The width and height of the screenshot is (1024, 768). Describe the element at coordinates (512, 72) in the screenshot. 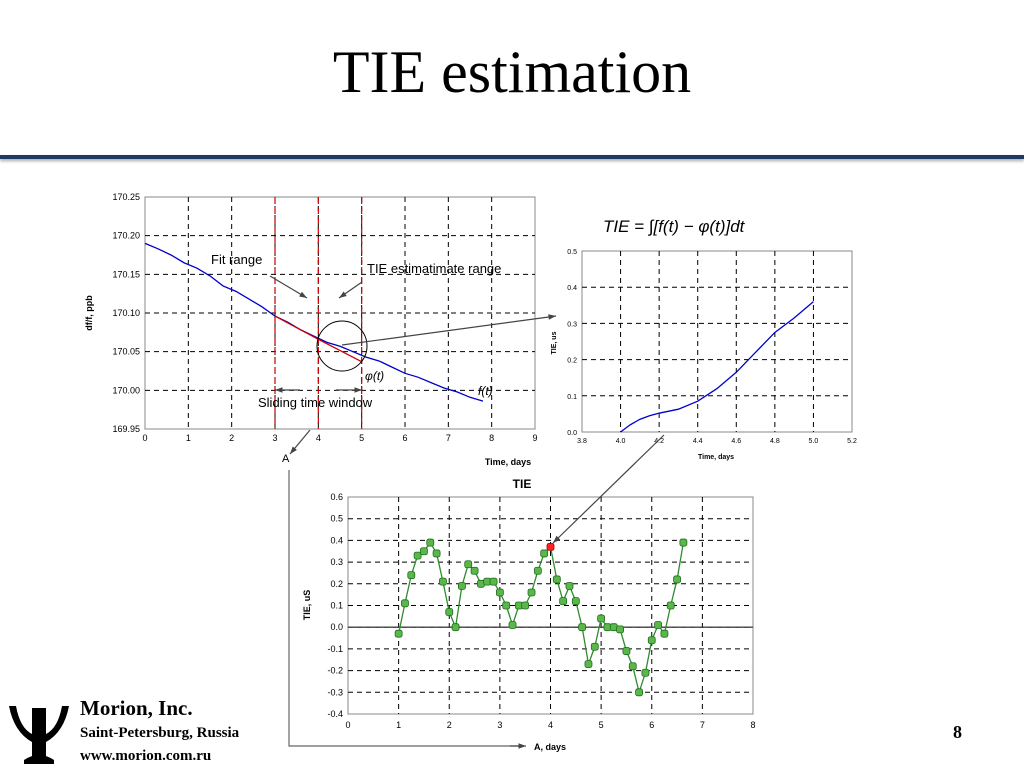

I see `slide-title: TIE estimation` at that location.